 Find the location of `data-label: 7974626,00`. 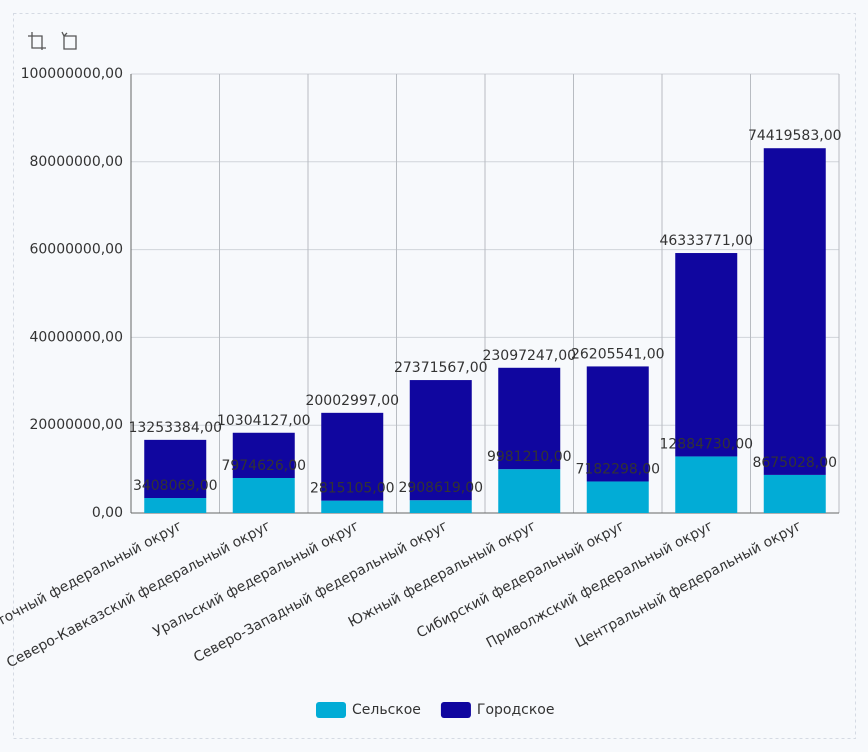

data-label: 7974626,00 is located at coordinates (263, 466).